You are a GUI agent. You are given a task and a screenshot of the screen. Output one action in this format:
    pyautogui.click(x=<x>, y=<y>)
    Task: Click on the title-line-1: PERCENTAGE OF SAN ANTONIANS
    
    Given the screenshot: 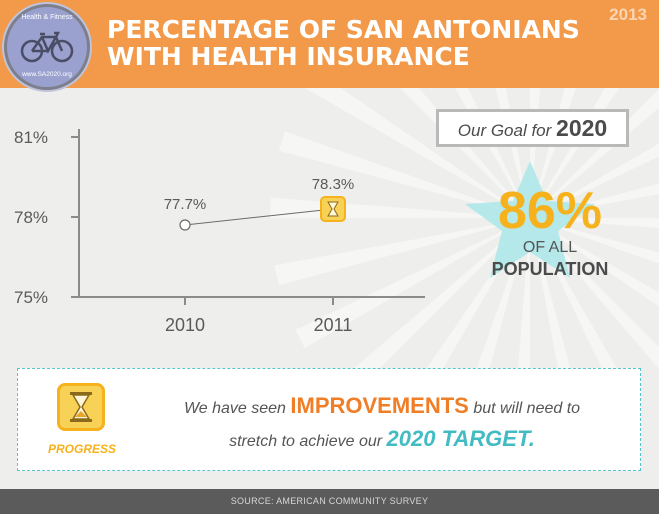 What is the action you would take?
    pyautogui.click(x=343, y=29)
    